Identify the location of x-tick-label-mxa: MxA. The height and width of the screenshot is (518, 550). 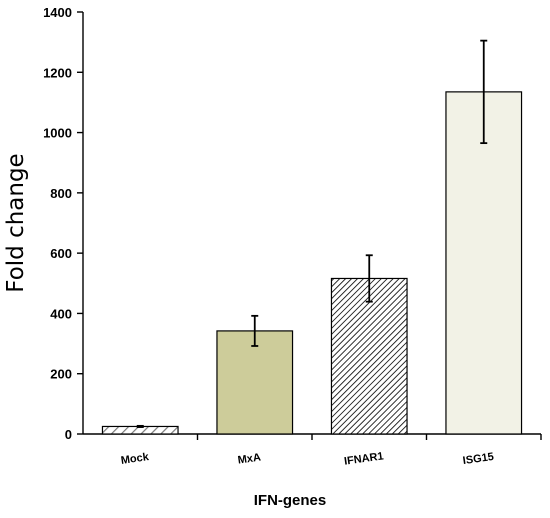
(249, 458).